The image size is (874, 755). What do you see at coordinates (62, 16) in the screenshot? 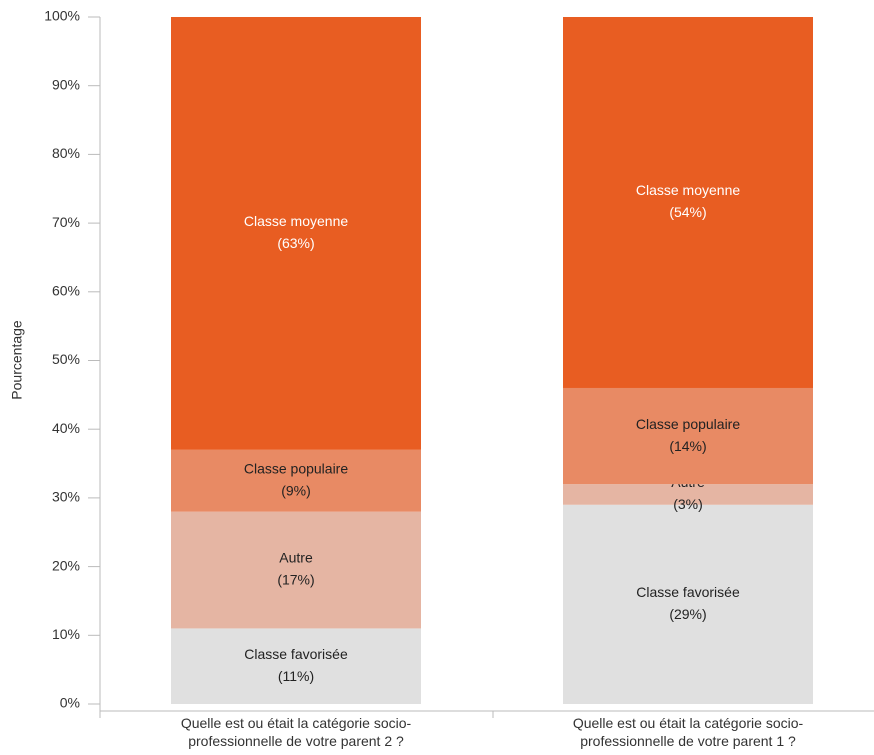
I see `y-tick-label: 100%` at bounding box center [62, 16].